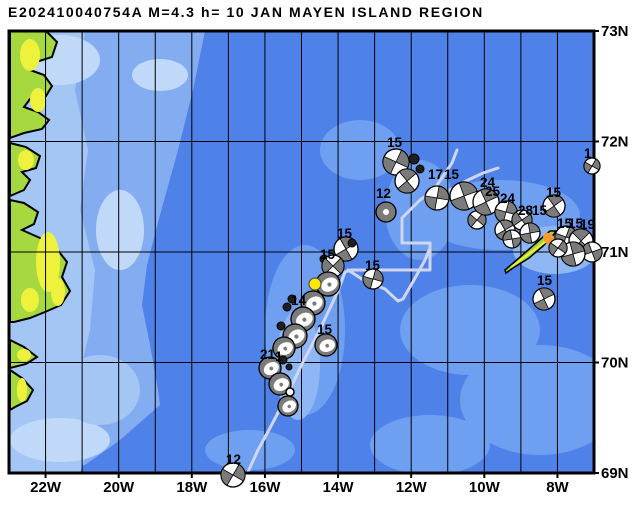 This screenshot has height=505, width=638. I want to click on event-epicenter-marker, so click(315, 284).